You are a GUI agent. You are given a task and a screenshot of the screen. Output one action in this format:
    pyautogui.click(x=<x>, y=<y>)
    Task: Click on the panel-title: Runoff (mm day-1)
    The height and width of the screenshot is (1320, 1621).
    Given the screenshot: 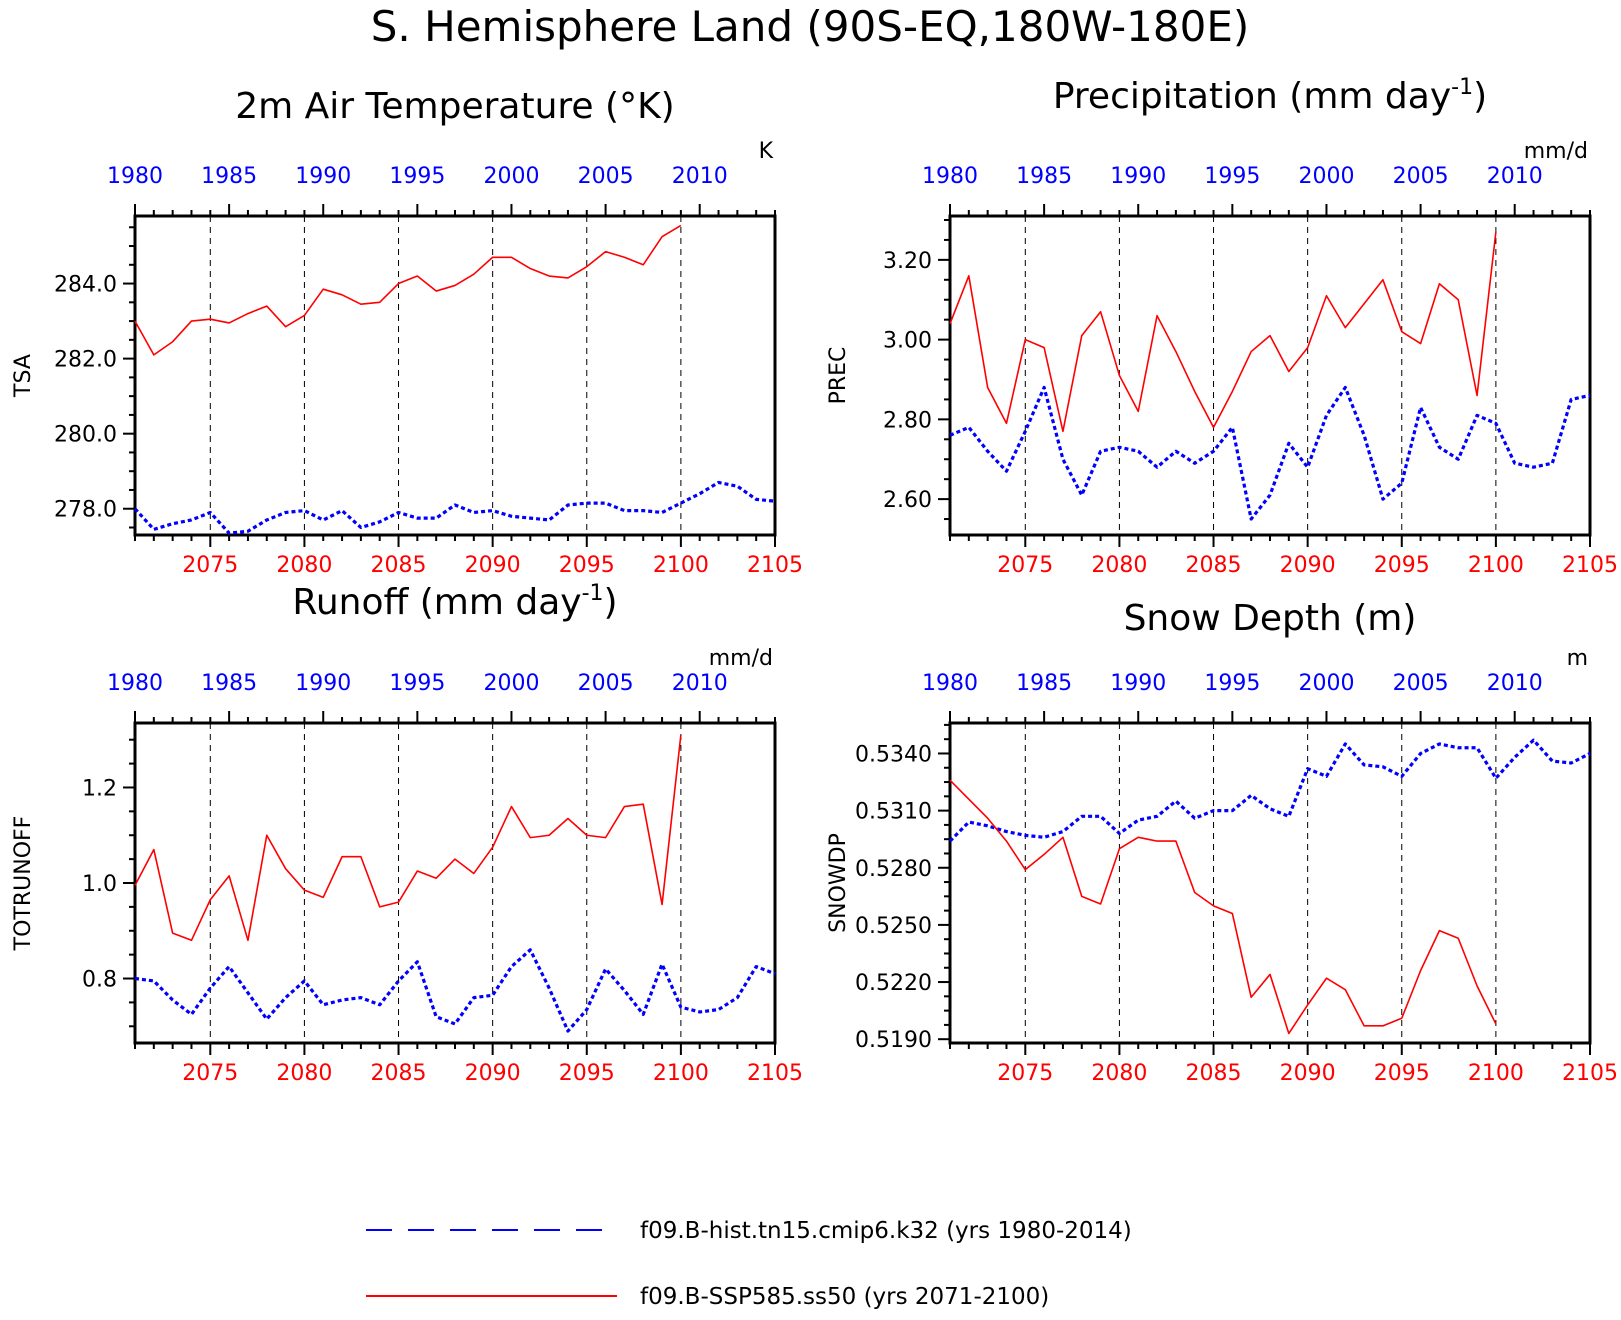 What is the action you would take?
    pyautogui.click(x=454, y=602)
    